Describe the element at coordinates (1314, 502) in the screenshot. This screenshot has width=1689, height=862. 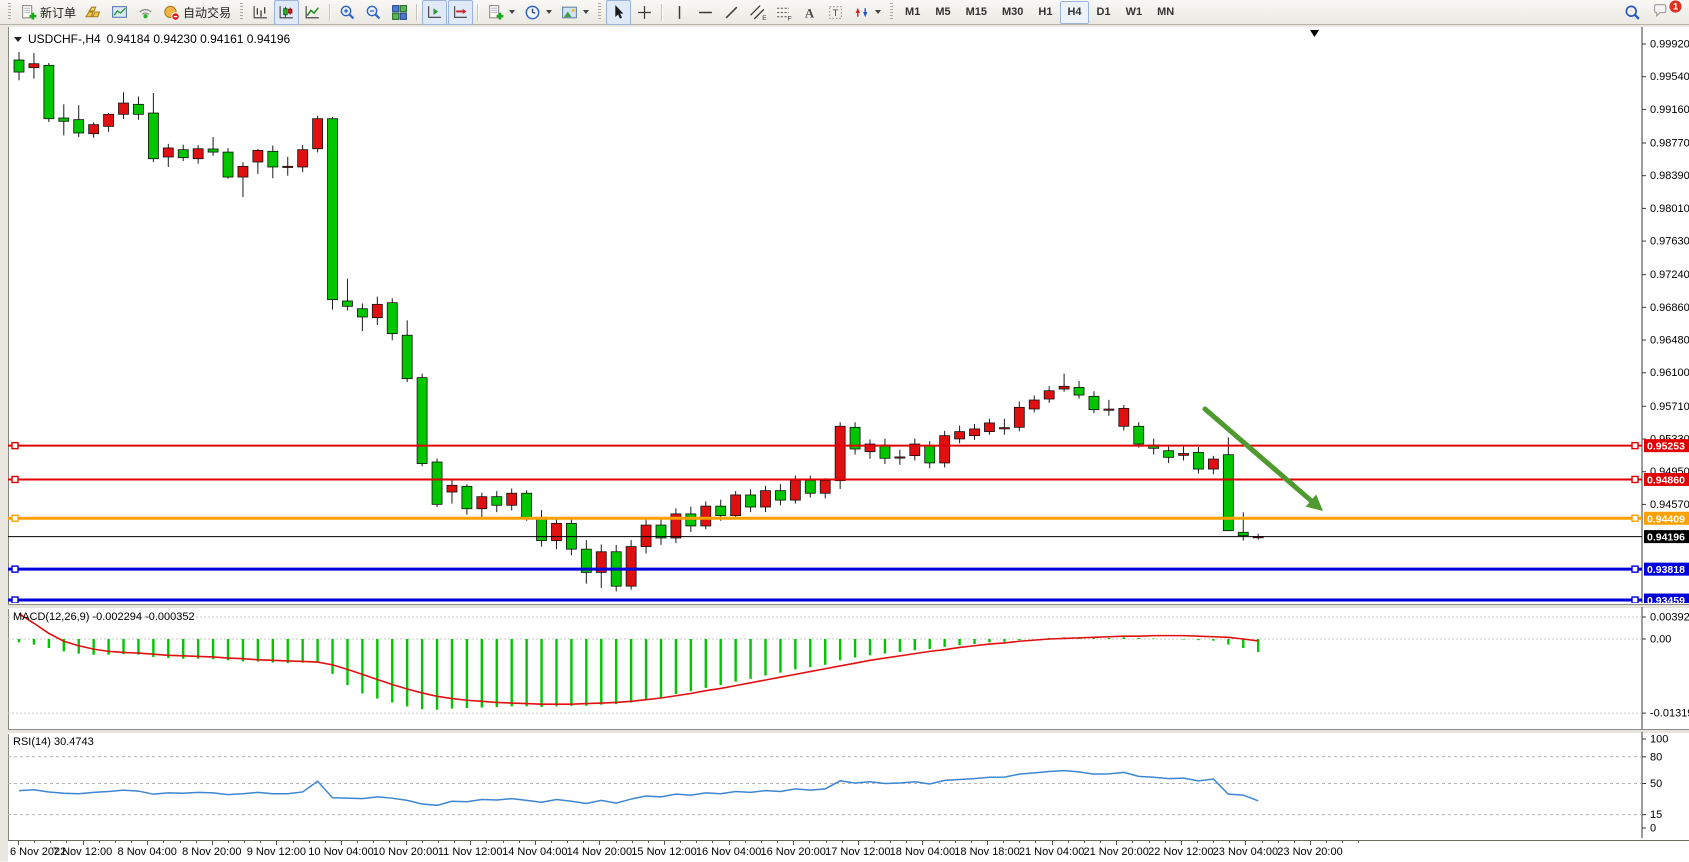
I see `arrow-annotation-head` at that location.